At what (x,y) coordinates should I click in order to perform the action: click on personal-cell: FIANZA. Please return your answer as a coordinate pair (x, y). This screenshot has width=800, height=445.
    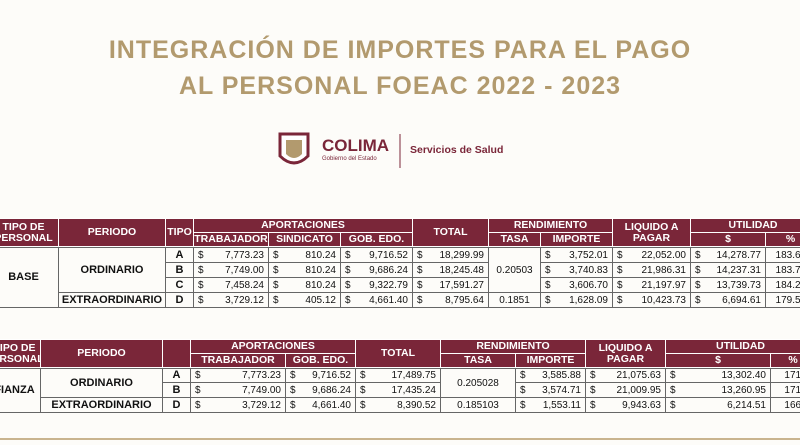
    Looking at the image, I should click on (20, 390).